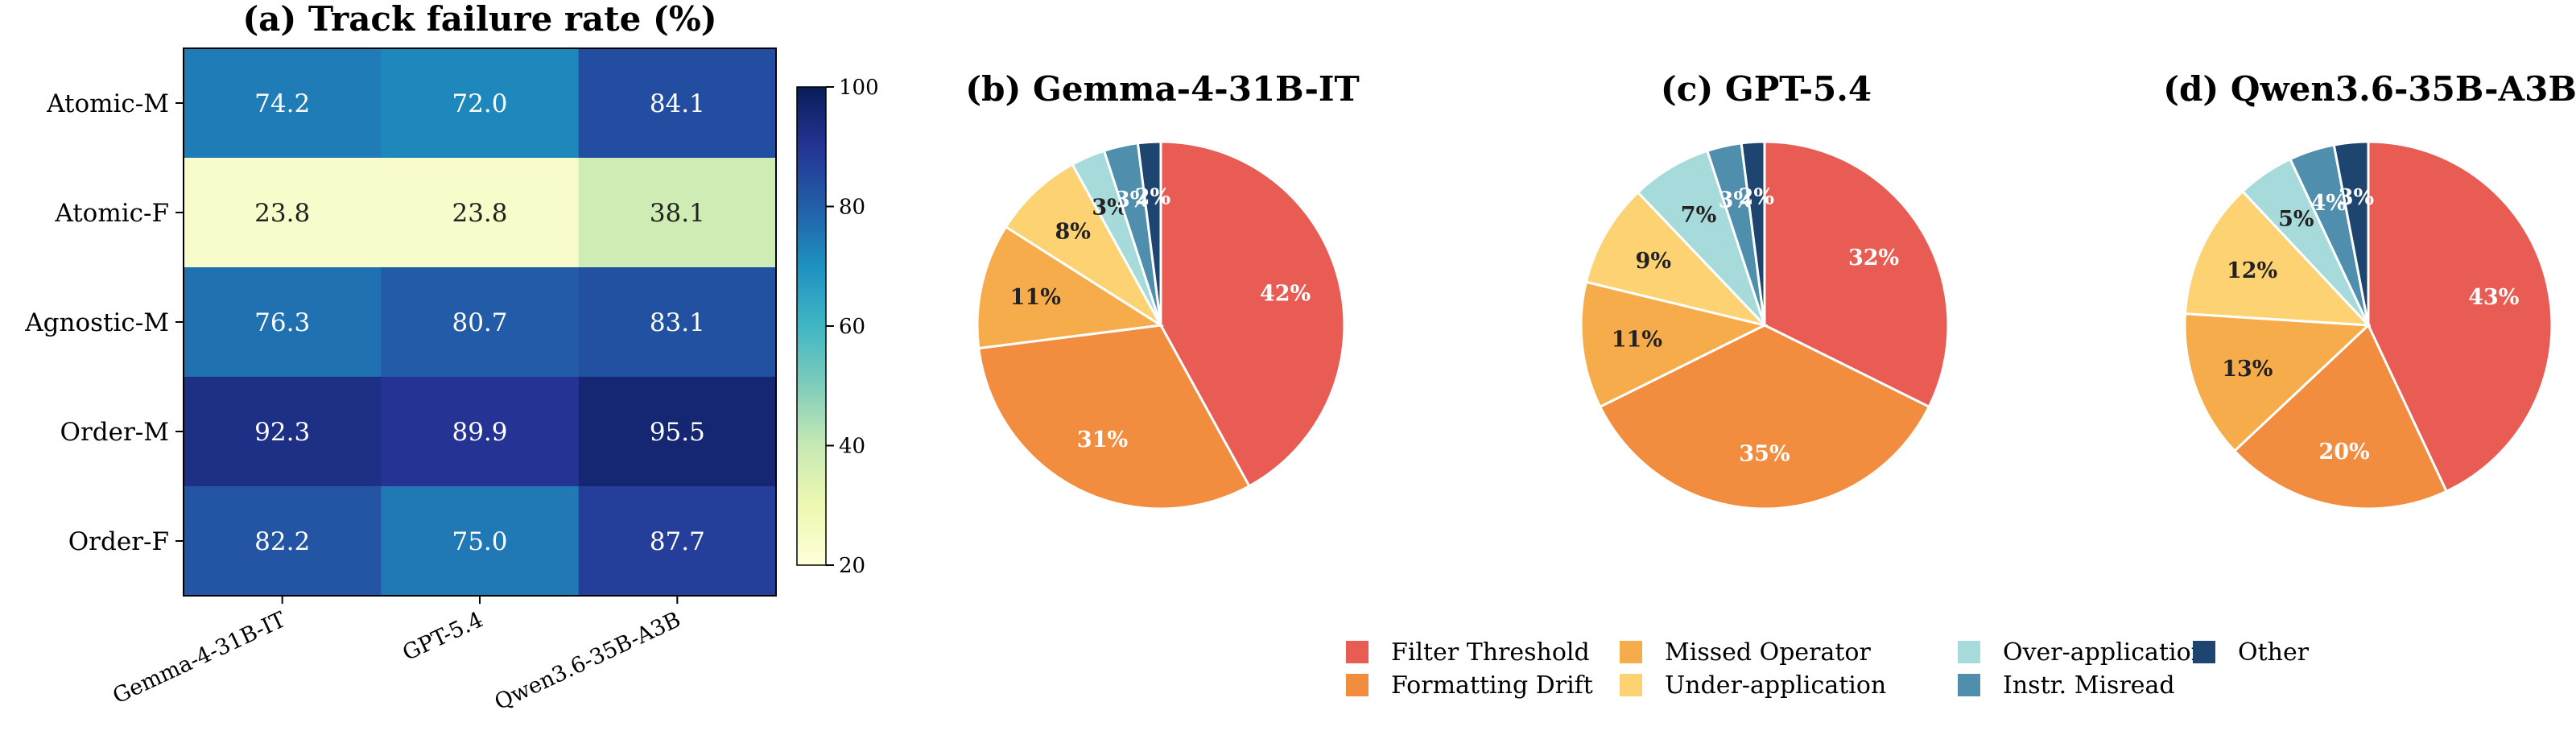 This screenshot has width=2576, height=735. What do you see at coordinates (1162, 89) in the screenshot?
I see `pie-title: (b) Gemma-4-31B-IT` at bounding box center [1162, 89].